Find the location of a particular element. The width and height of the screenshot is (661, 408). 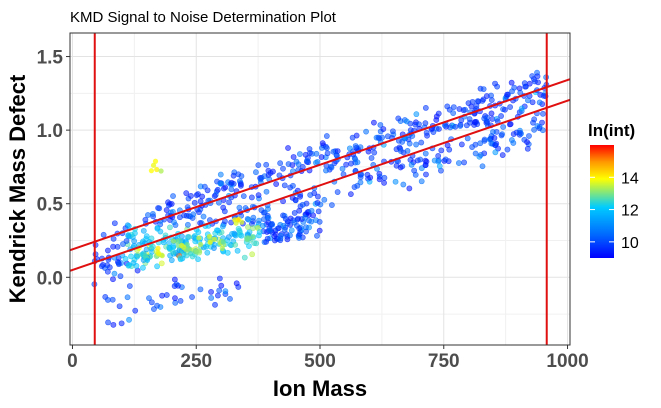

chart-title: KMD Signal to Noise Determination Plot is located at coordinates (203, 17).